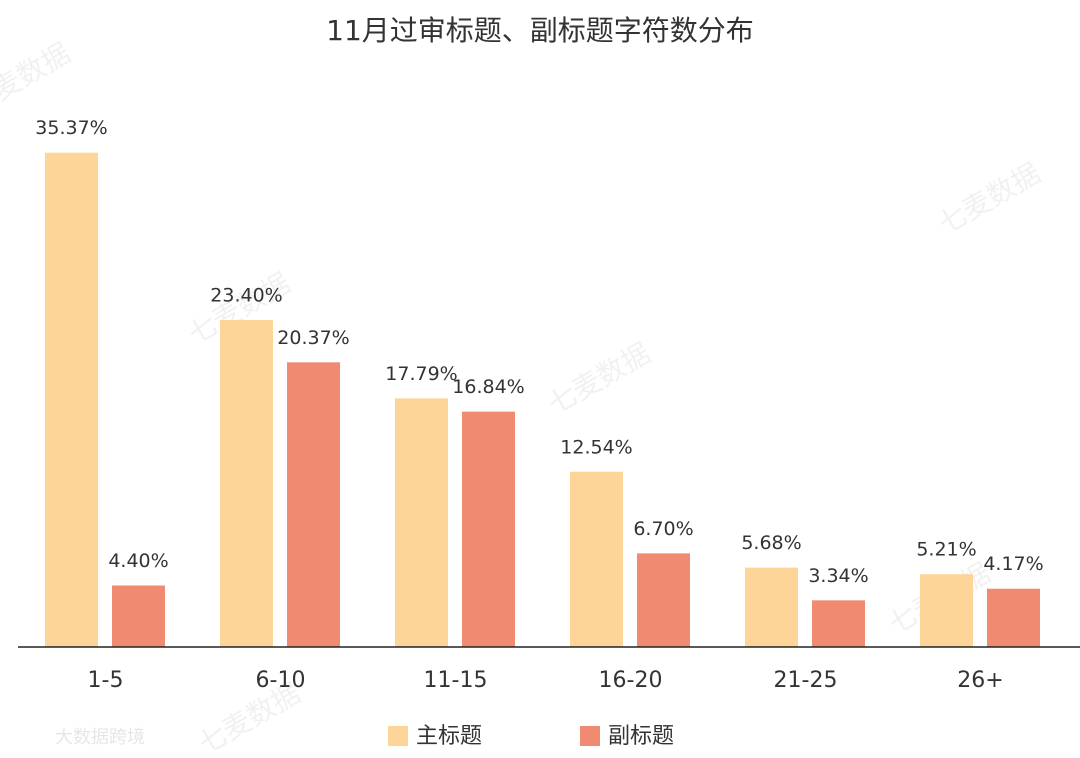 This screenshot has width=1080, height=758. I want to click on x-tick-label: 6-10, so click(281, 680).